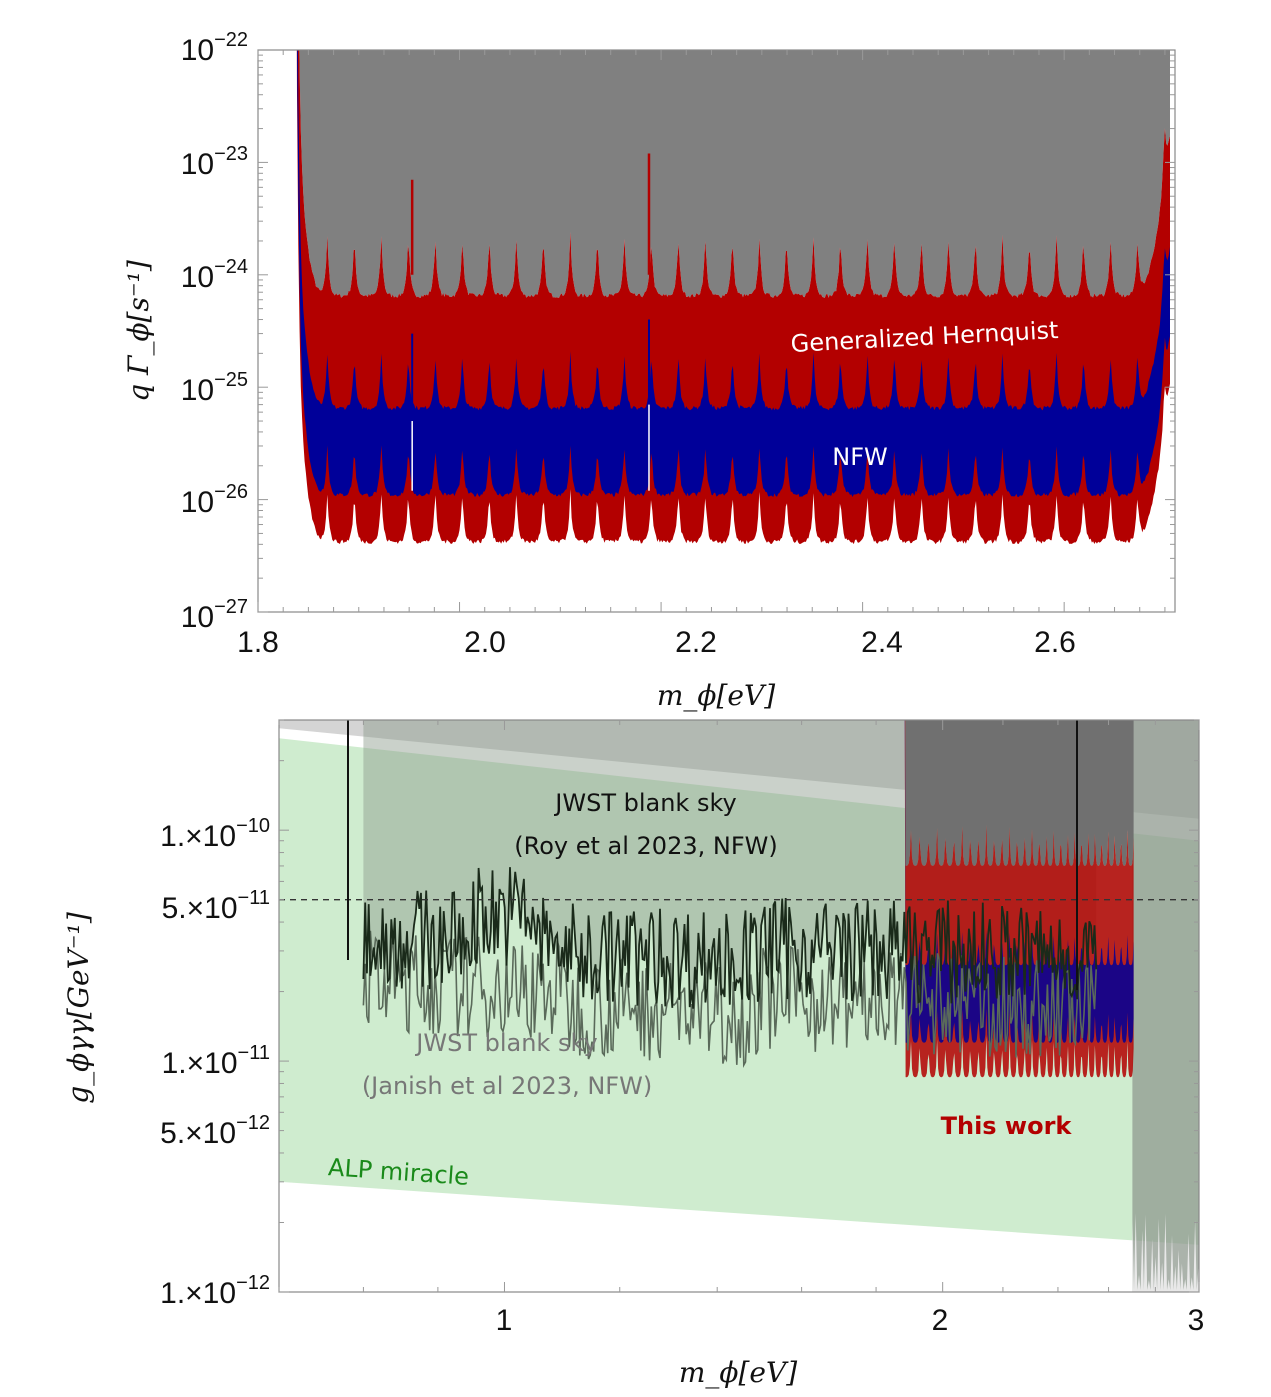 The height and width of the screenshot is (1397, 1271). Describe the element at coordinates (214, 331) in the screenshot. I see `top-y-tick-labels: 10−22 10−23 10−24 10−25 10−26 10−27` at that location.